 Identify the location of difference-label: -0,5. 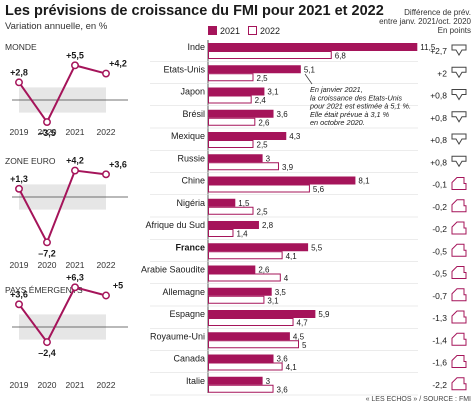
(439, 251).